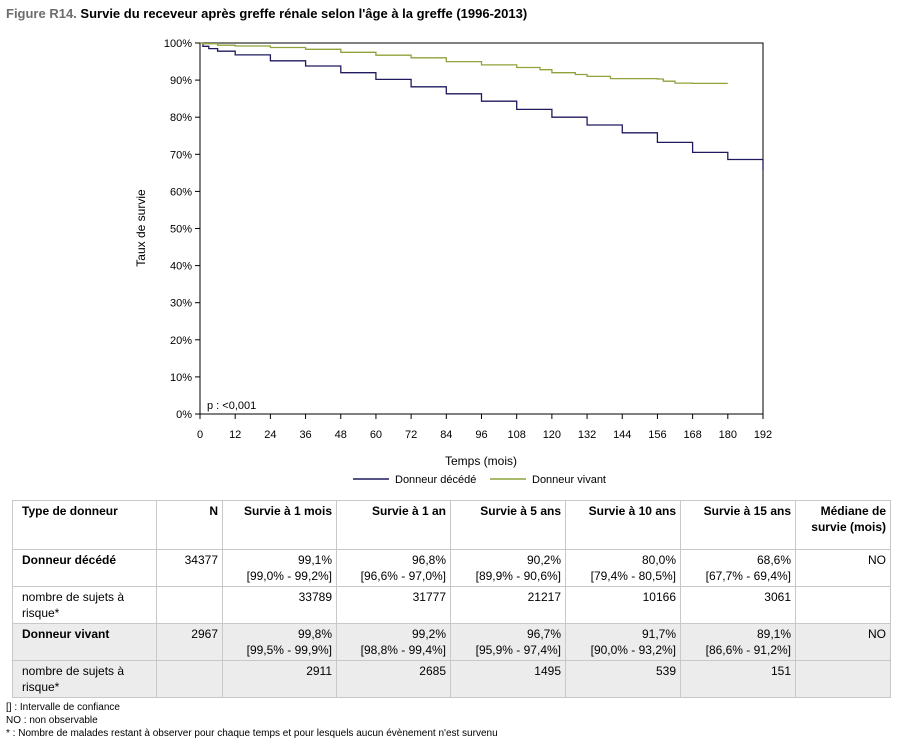 This screenshot has width=907, height=751. I want to click on x-tick-label: 96, so click(481, 435).